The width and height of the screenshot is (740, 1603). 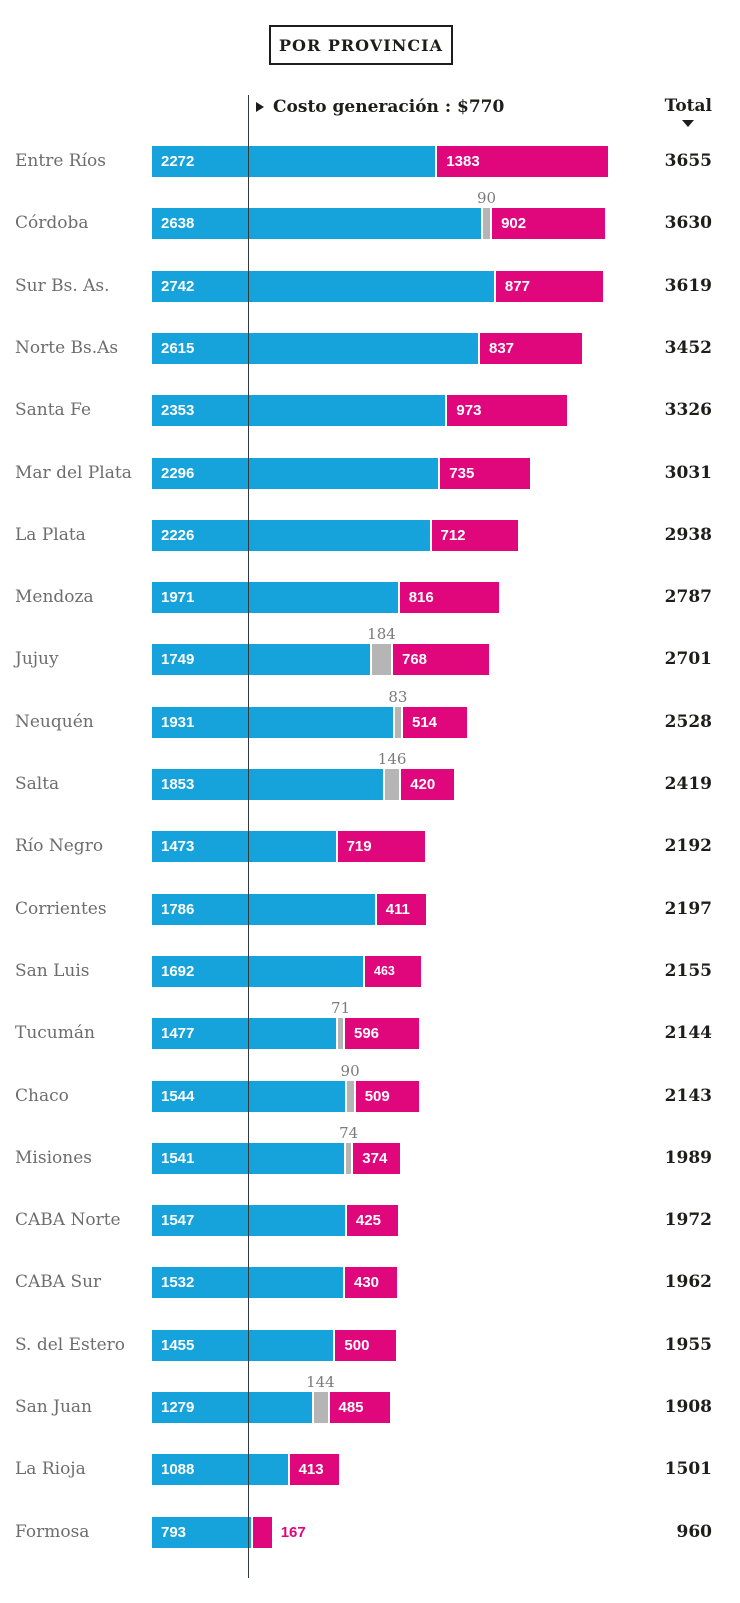 I want to click on total-value: 2528, so click(x=688, y=721).